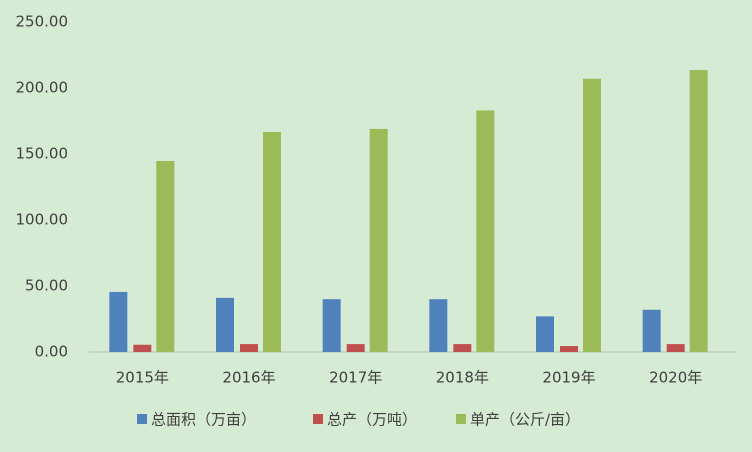 This screenshot has width=752, height=452. I want to click on y-tick-label: 100.00, so click(42, 220).